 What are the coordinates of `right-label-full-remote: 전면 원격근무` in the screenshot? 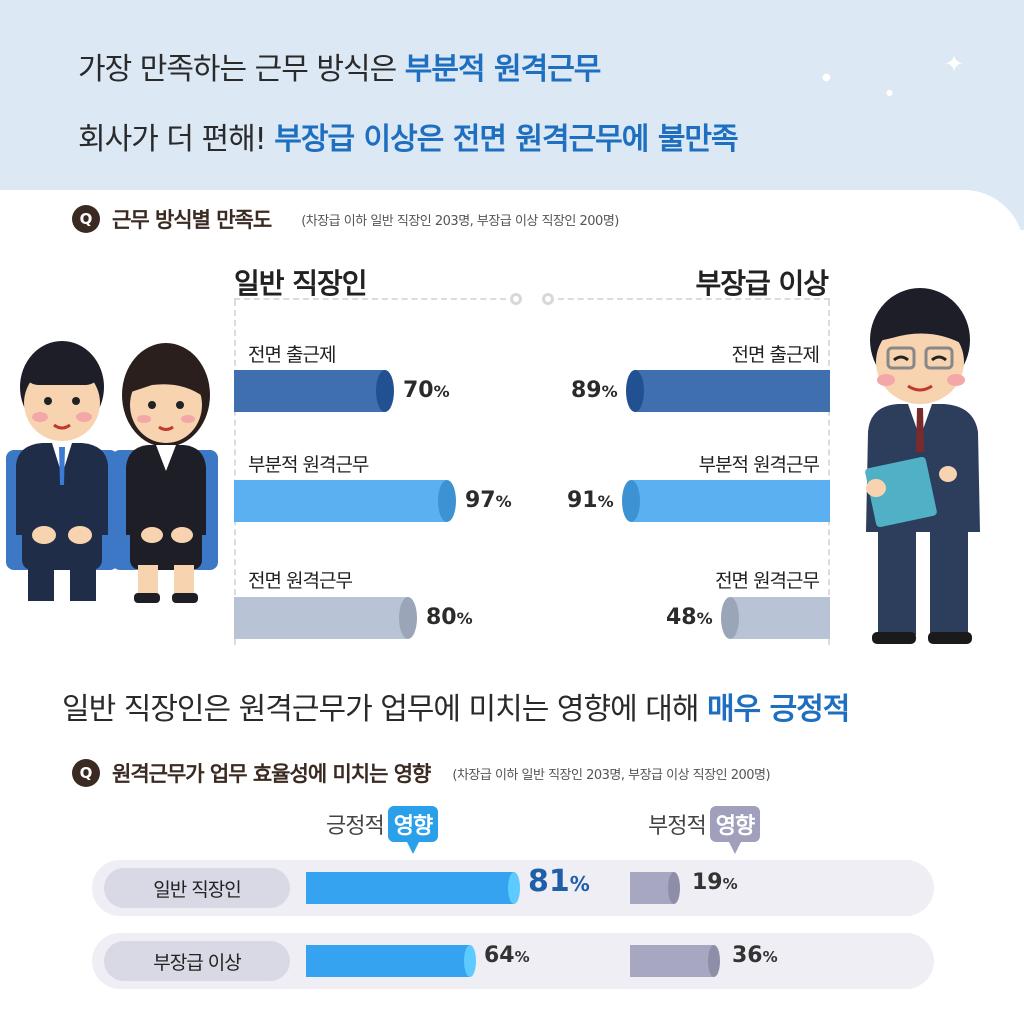 It's located at (767, 581).